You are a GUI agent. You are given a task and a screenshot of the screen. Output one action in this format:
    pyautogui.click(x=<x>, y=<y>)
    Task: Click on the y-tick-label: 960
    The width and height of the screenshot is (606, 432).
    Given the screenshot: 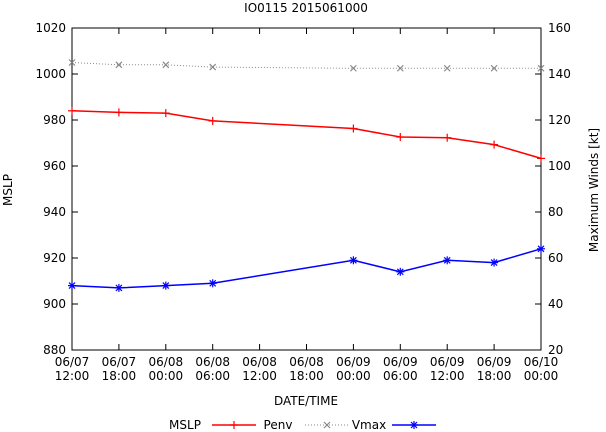 What is the action you would take?
    pyautogui.click(x=54, y=166)
    